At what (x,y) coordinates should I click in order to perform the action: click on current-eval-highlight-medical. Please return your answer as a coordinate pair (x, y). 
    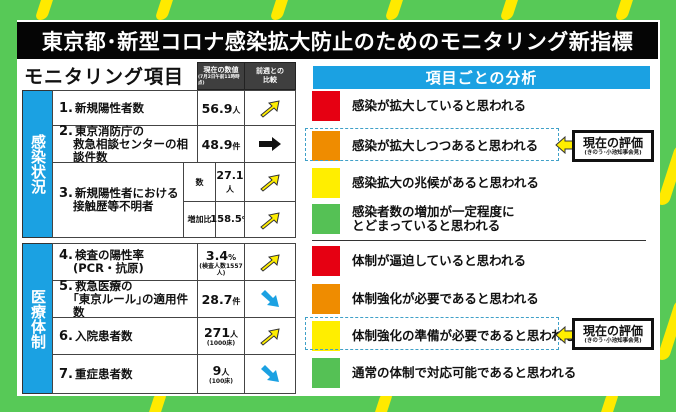
    Looking at the image, I should click on (432, 333).